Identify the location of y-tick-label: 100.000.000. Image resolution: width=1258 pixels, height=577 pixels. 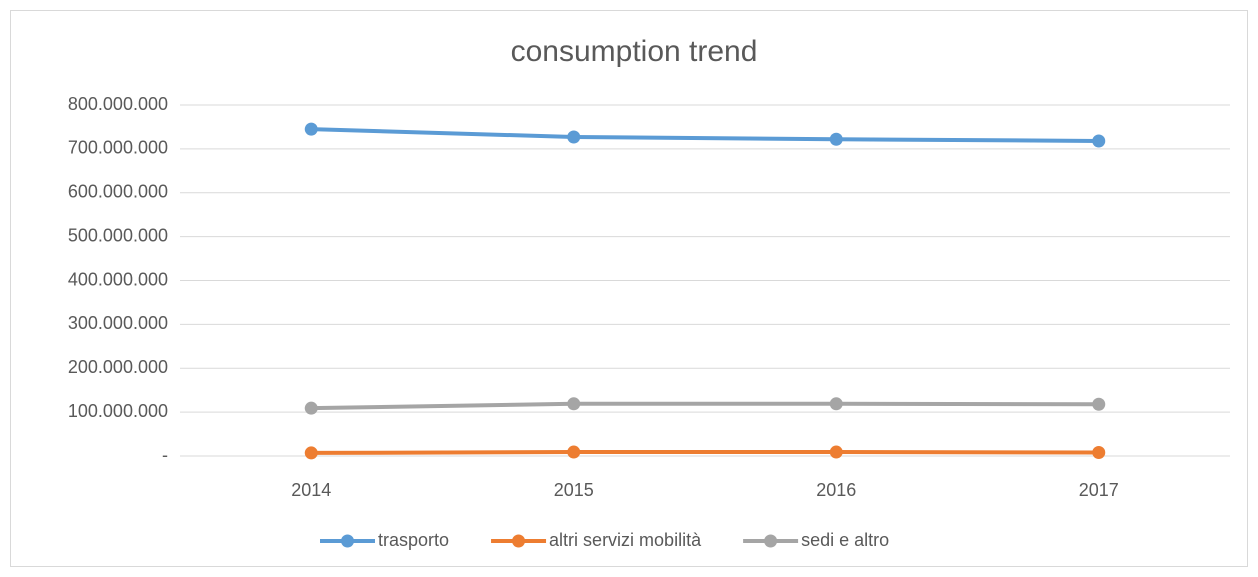
(118, 411).